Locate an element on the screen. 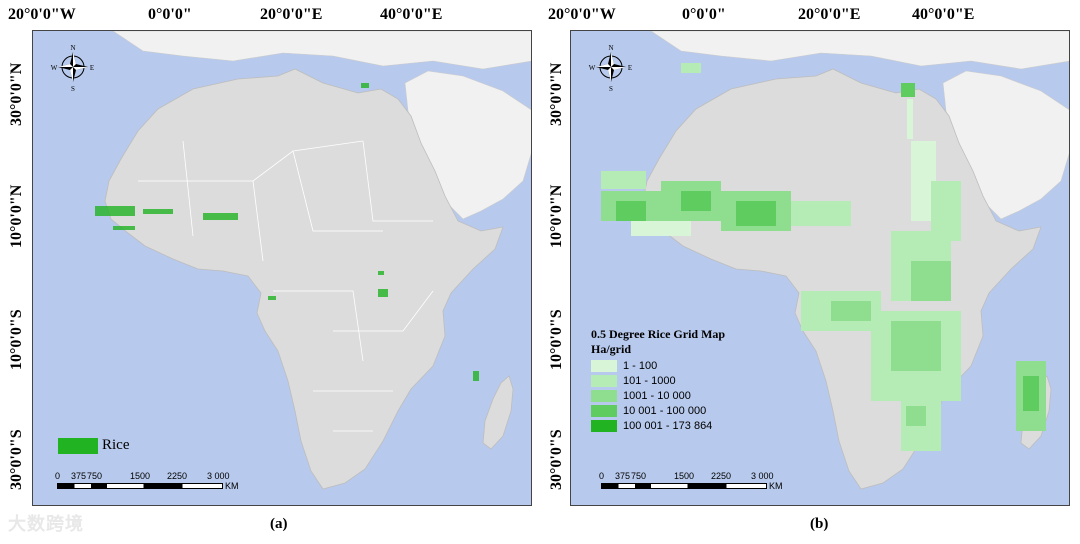 Image resolution: width=1080 pixels, height=544 pixels. scale-tick-1500-b: 1500 is located at coordinates (684, 476).